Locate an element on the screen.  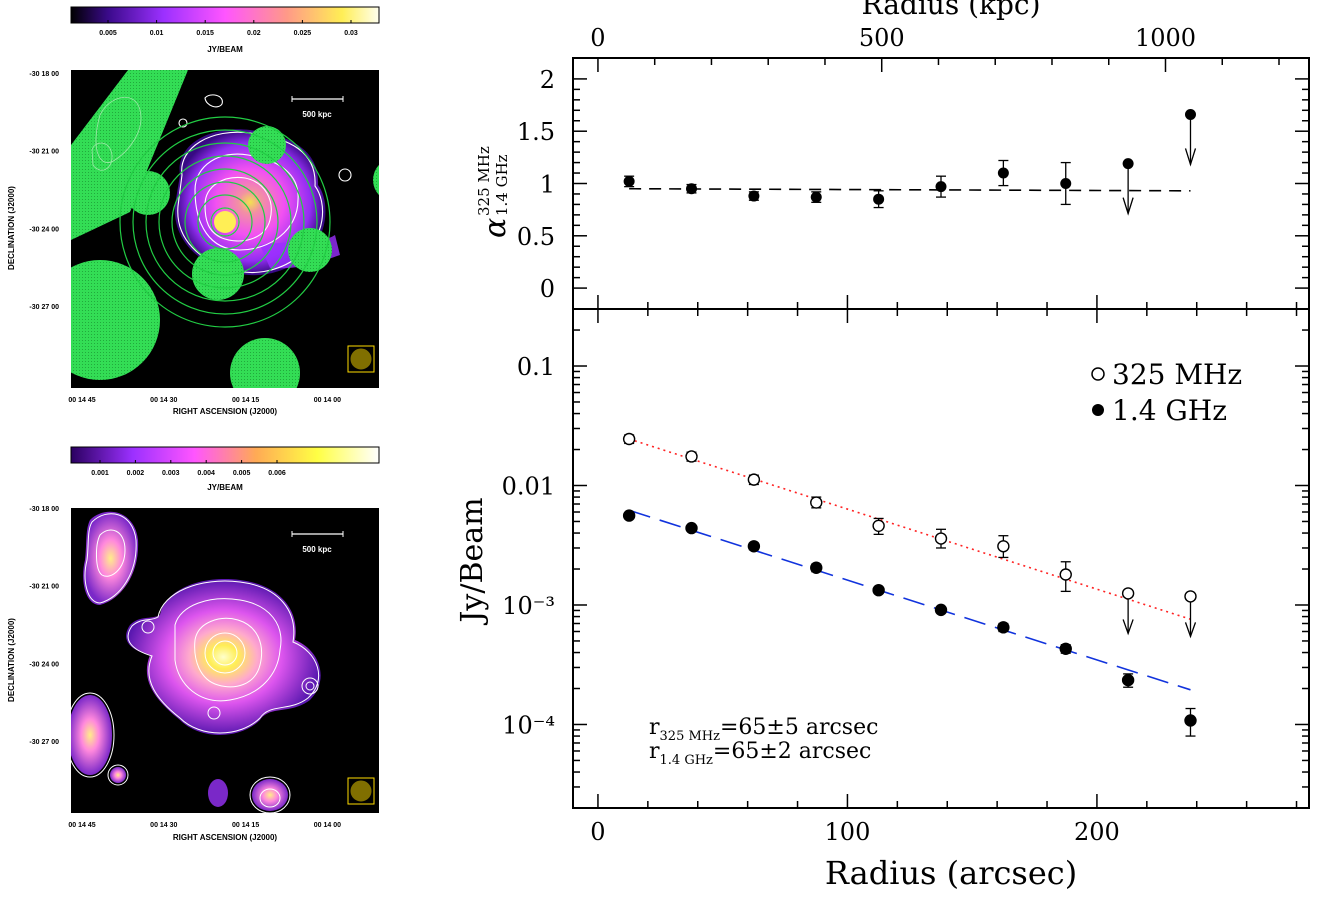
radius-arcsec-axis-label: Radius (arcsec) is located at coordinates (951, 873).